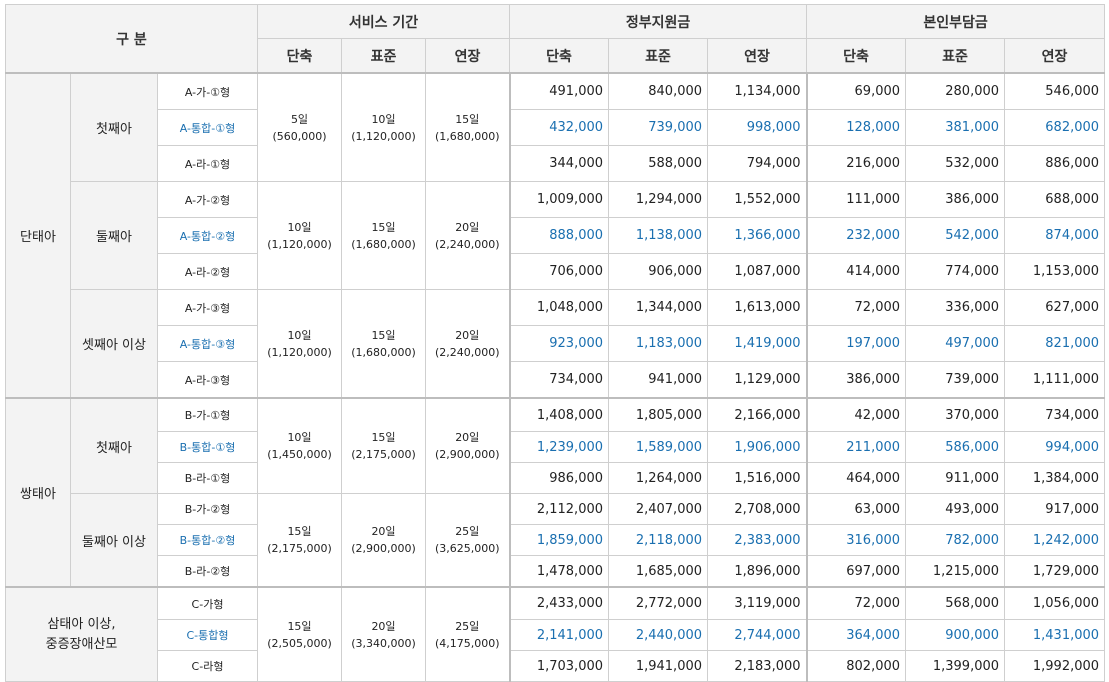  I want to click on gov-support-value: 432,000, so click(559, 127).